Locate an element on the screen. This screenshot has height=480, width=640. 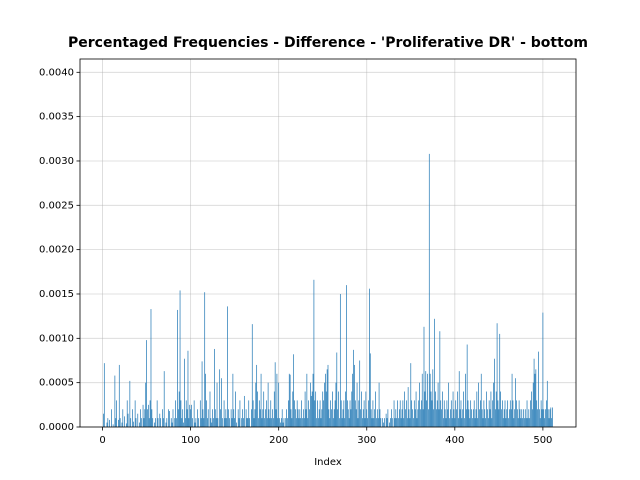
y-tick-label: 0.0030 is located at coordinates (56, 161).